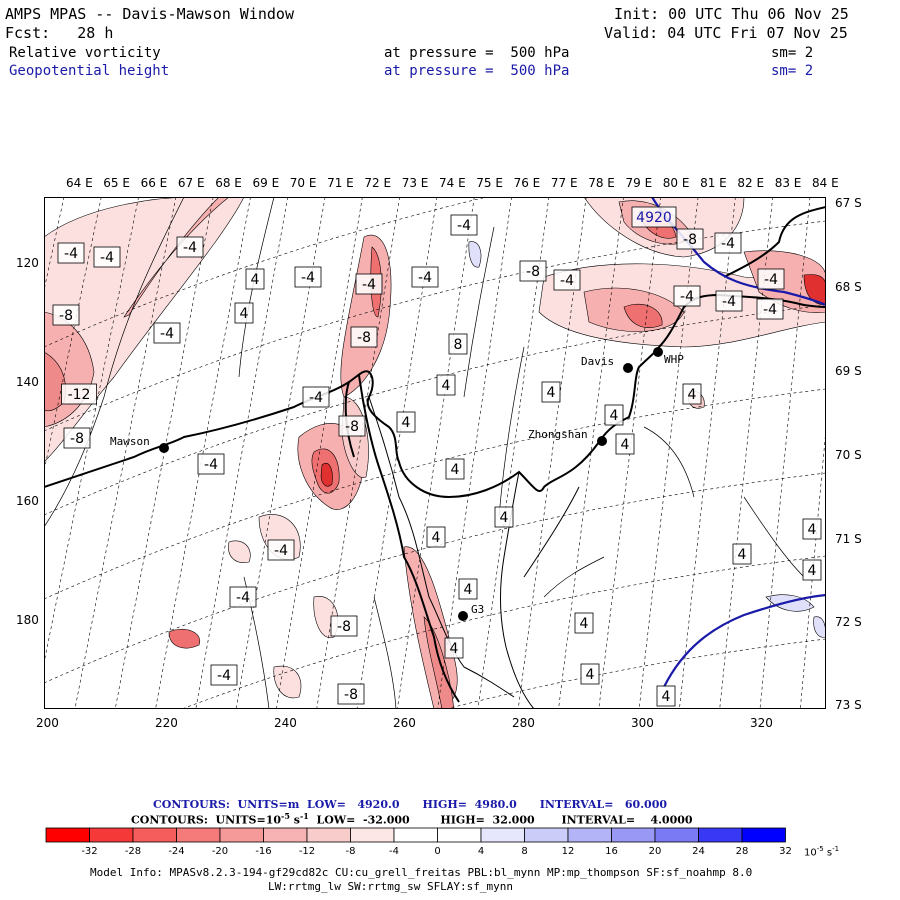 The height and width of the screenshot is (900, 900). I want to click on station-zhongshan-marker, so click(602, 441).